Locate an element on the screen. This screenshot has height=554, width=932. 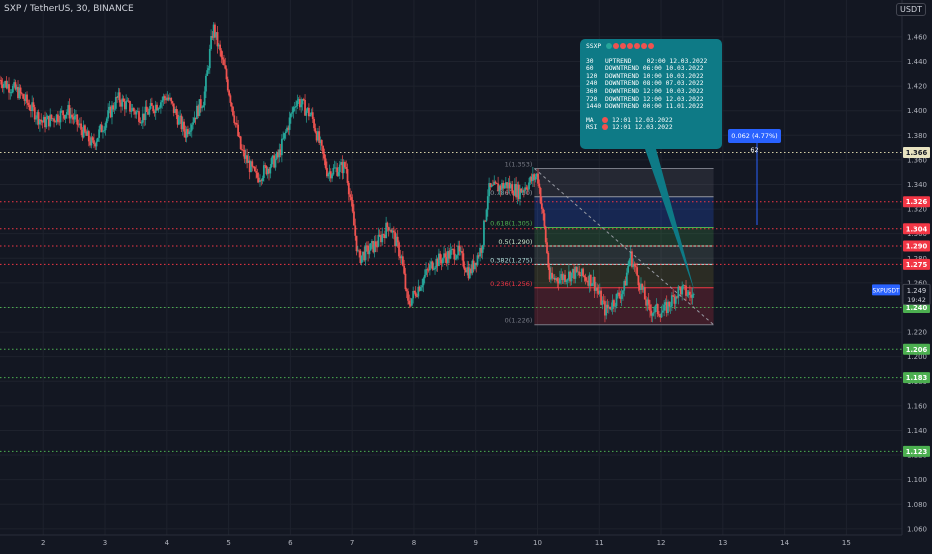
trend-row: 240 DOWNTREND 08:00 07.03.2022 is located at coordinates (645, 84).